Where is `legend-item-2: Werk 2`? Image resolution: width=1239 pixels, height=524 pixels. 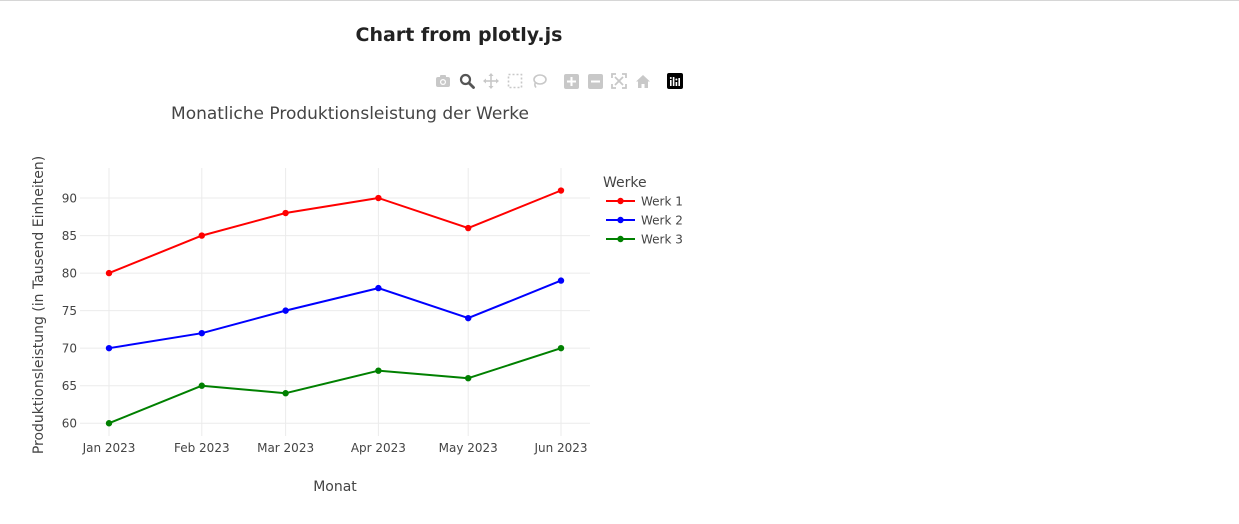
legend-item-2: Werk 2 is located at coordinates (644, 221).